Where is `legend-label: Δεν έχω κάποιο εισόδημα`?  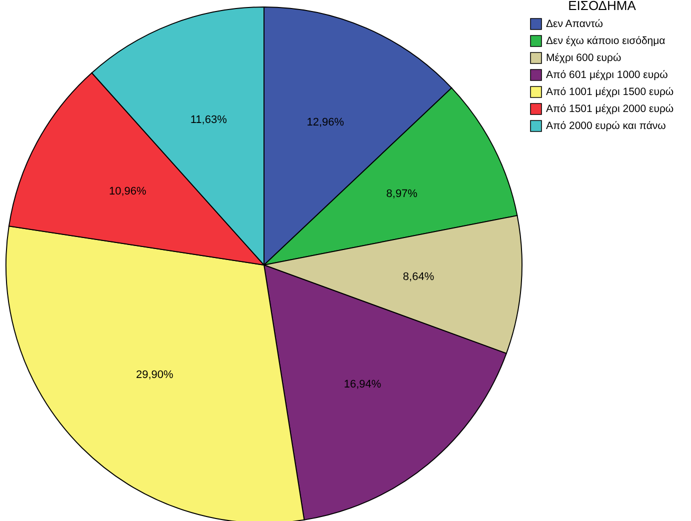
legend-label: Δεν έχω κάποιο εισόδημα is located at coordinates (606, 41).